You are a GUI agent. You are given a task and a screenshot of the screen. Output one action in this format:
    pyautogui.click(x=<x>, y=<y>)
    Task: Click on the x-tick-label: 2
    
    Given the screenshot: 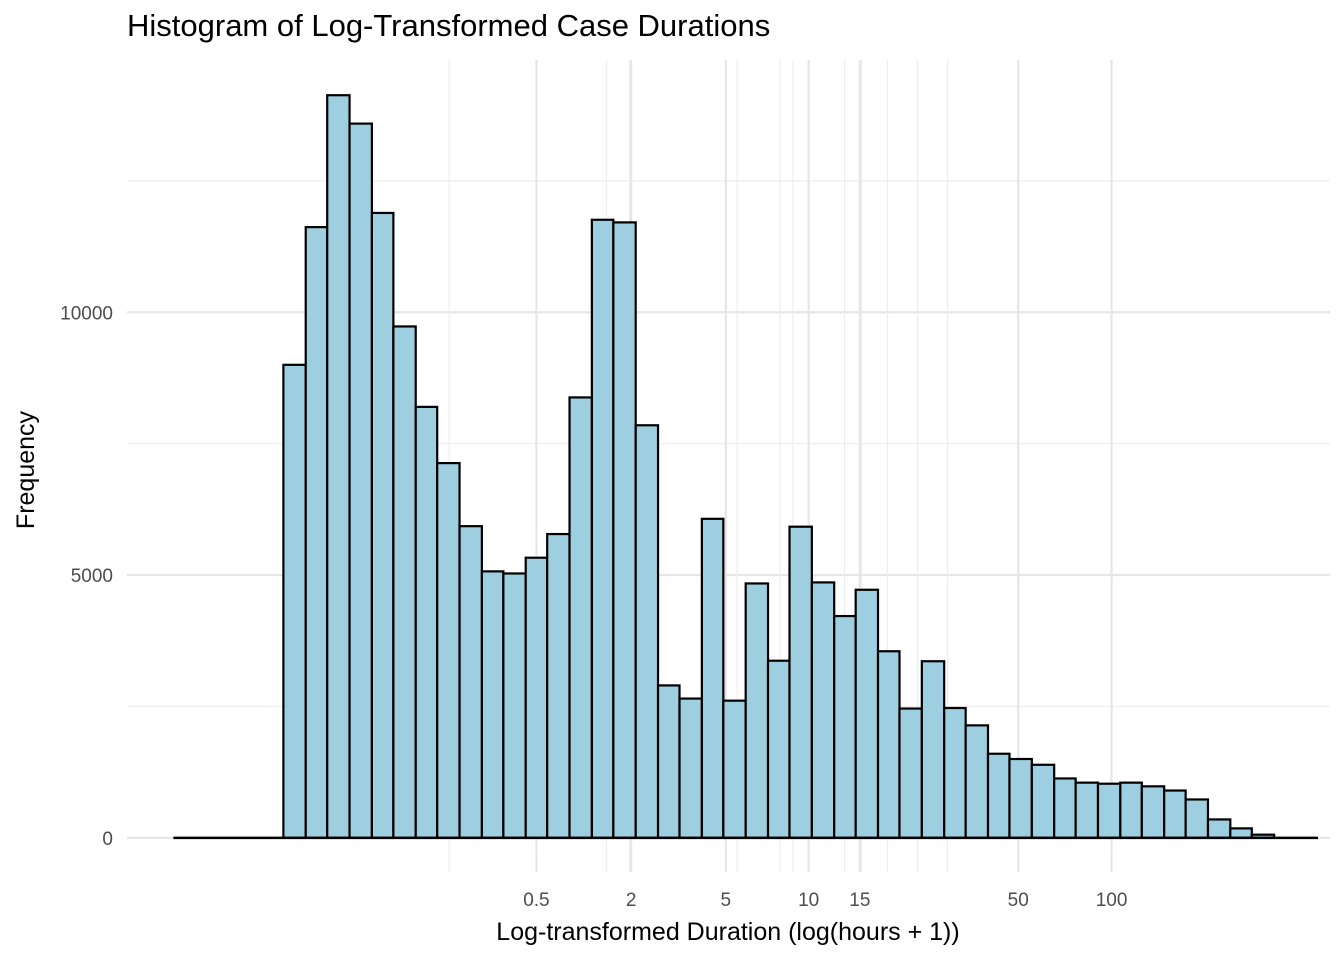 What is the action you would take?
    pyautogui.click(x=631, y=900)
    